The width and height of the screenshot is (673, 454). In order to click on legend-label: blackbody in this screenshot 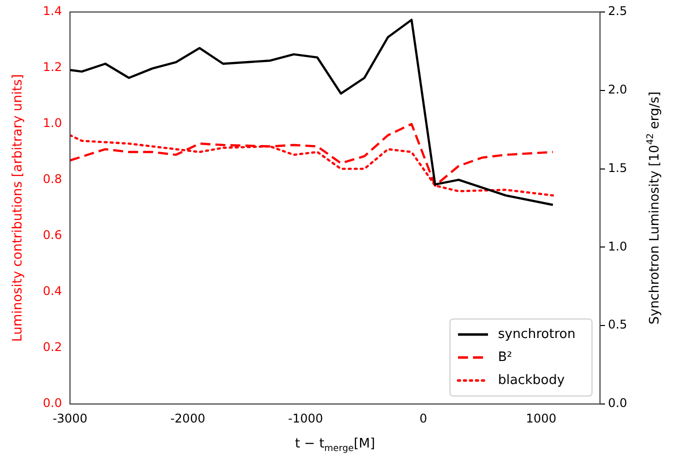, I will do `click(531, 380)`.